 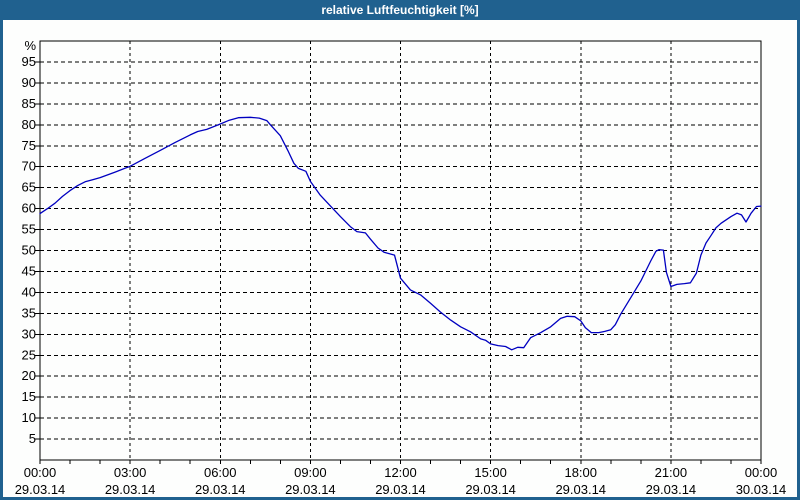 What do you see at coordinates (220, 472) in the screenshot?
I see `x-tick-time-label: 06:00` at bounding box center [220, 472].